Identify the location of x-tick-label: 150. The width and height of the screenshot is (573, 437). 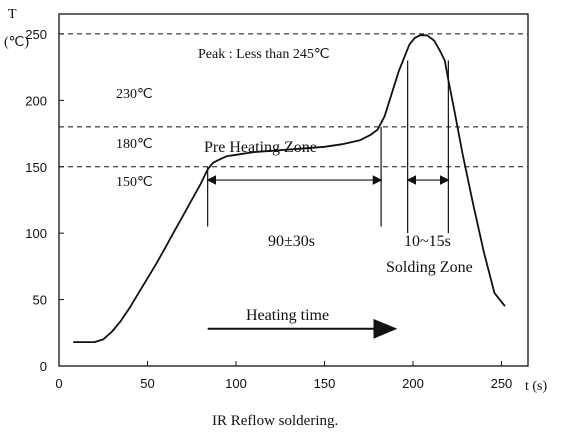
(325, 383).